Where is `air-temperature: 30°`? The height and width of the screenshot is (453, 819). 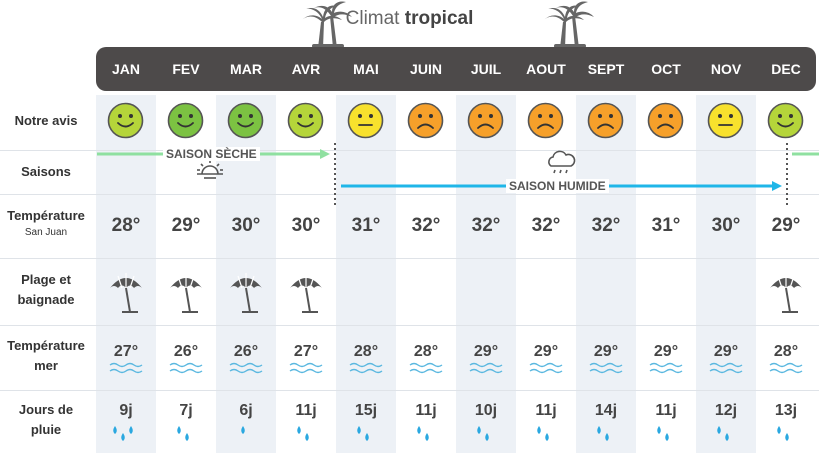 air-temperature: 30° is located at coordinates (306, 225).